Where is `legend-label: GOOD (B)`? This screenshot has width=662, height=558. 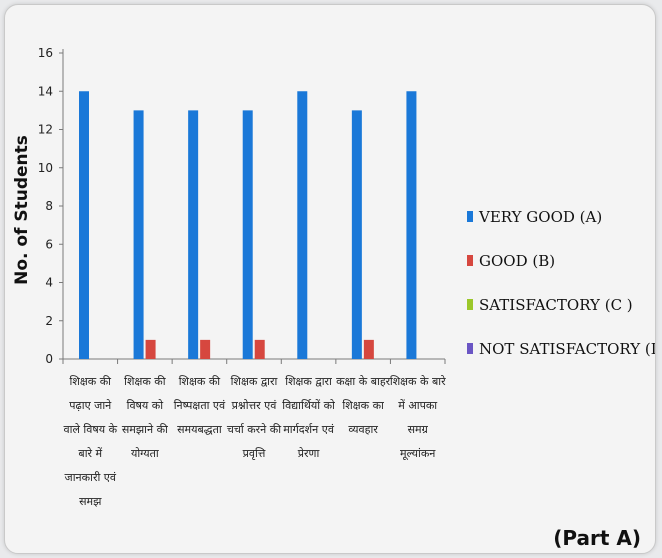 legend-label: GOOD (B) is located at coordinates (517, 261).